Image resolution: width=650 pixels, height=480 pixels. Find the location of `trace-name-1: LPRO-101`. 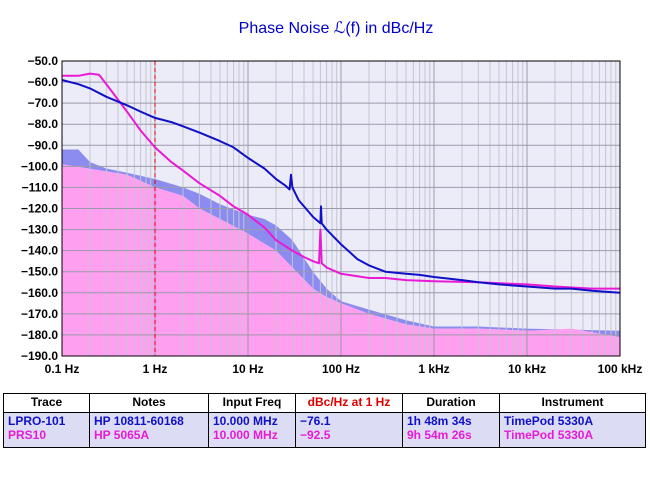

trace-name-1: LPRO-101 is located at coordinates (37, 421).